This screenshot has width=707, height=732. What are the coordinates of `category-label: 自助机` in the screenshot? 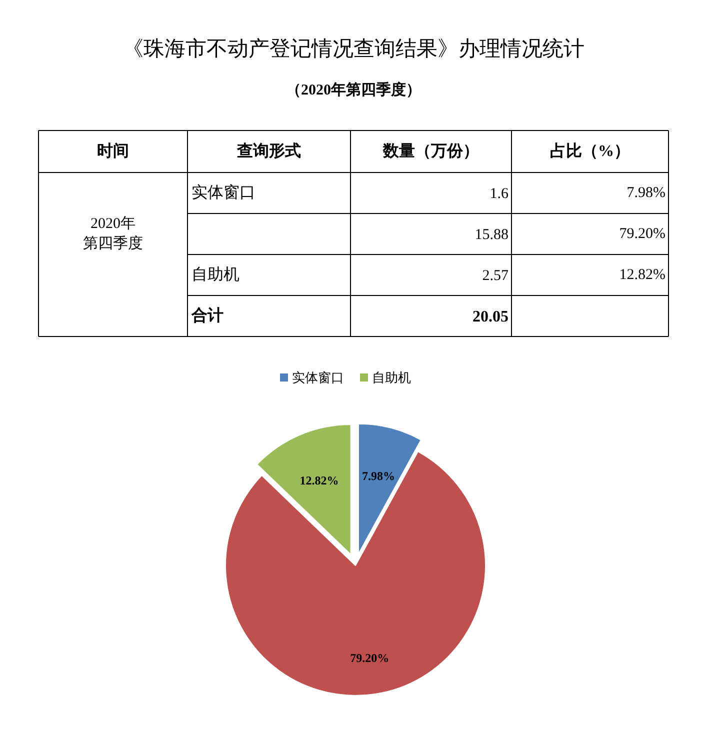 It's located at (216, 275).